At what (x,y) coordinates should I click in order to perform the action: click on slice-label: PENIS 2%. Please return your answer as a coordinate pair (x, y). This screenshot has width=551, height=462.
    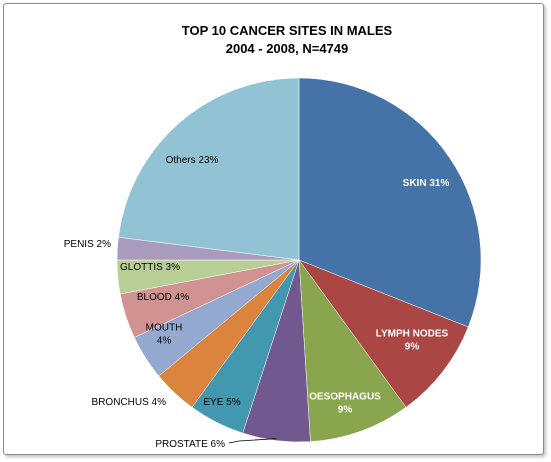
    Looking at the image, I should click on (87, 244).